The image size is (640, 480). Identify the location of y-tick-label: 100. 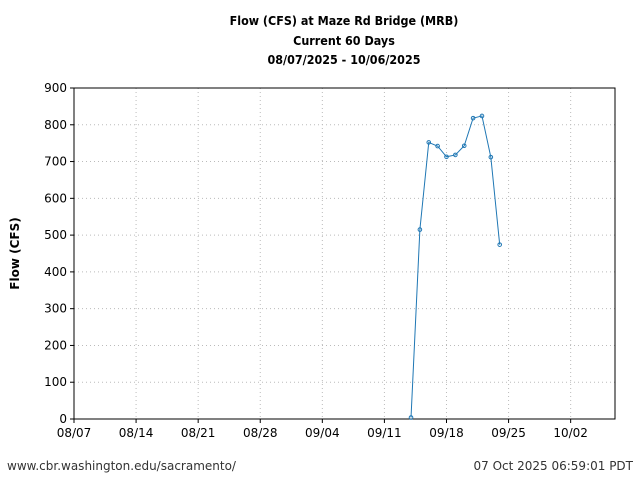
(55, 382).